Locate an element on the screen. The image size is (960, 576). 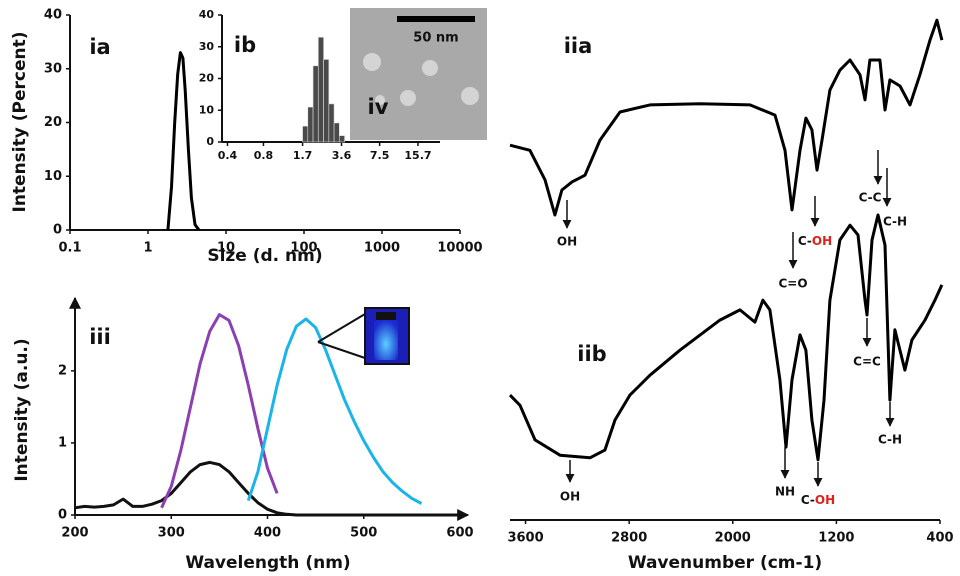
panel-label: iii is located at coordinates (100, 337).